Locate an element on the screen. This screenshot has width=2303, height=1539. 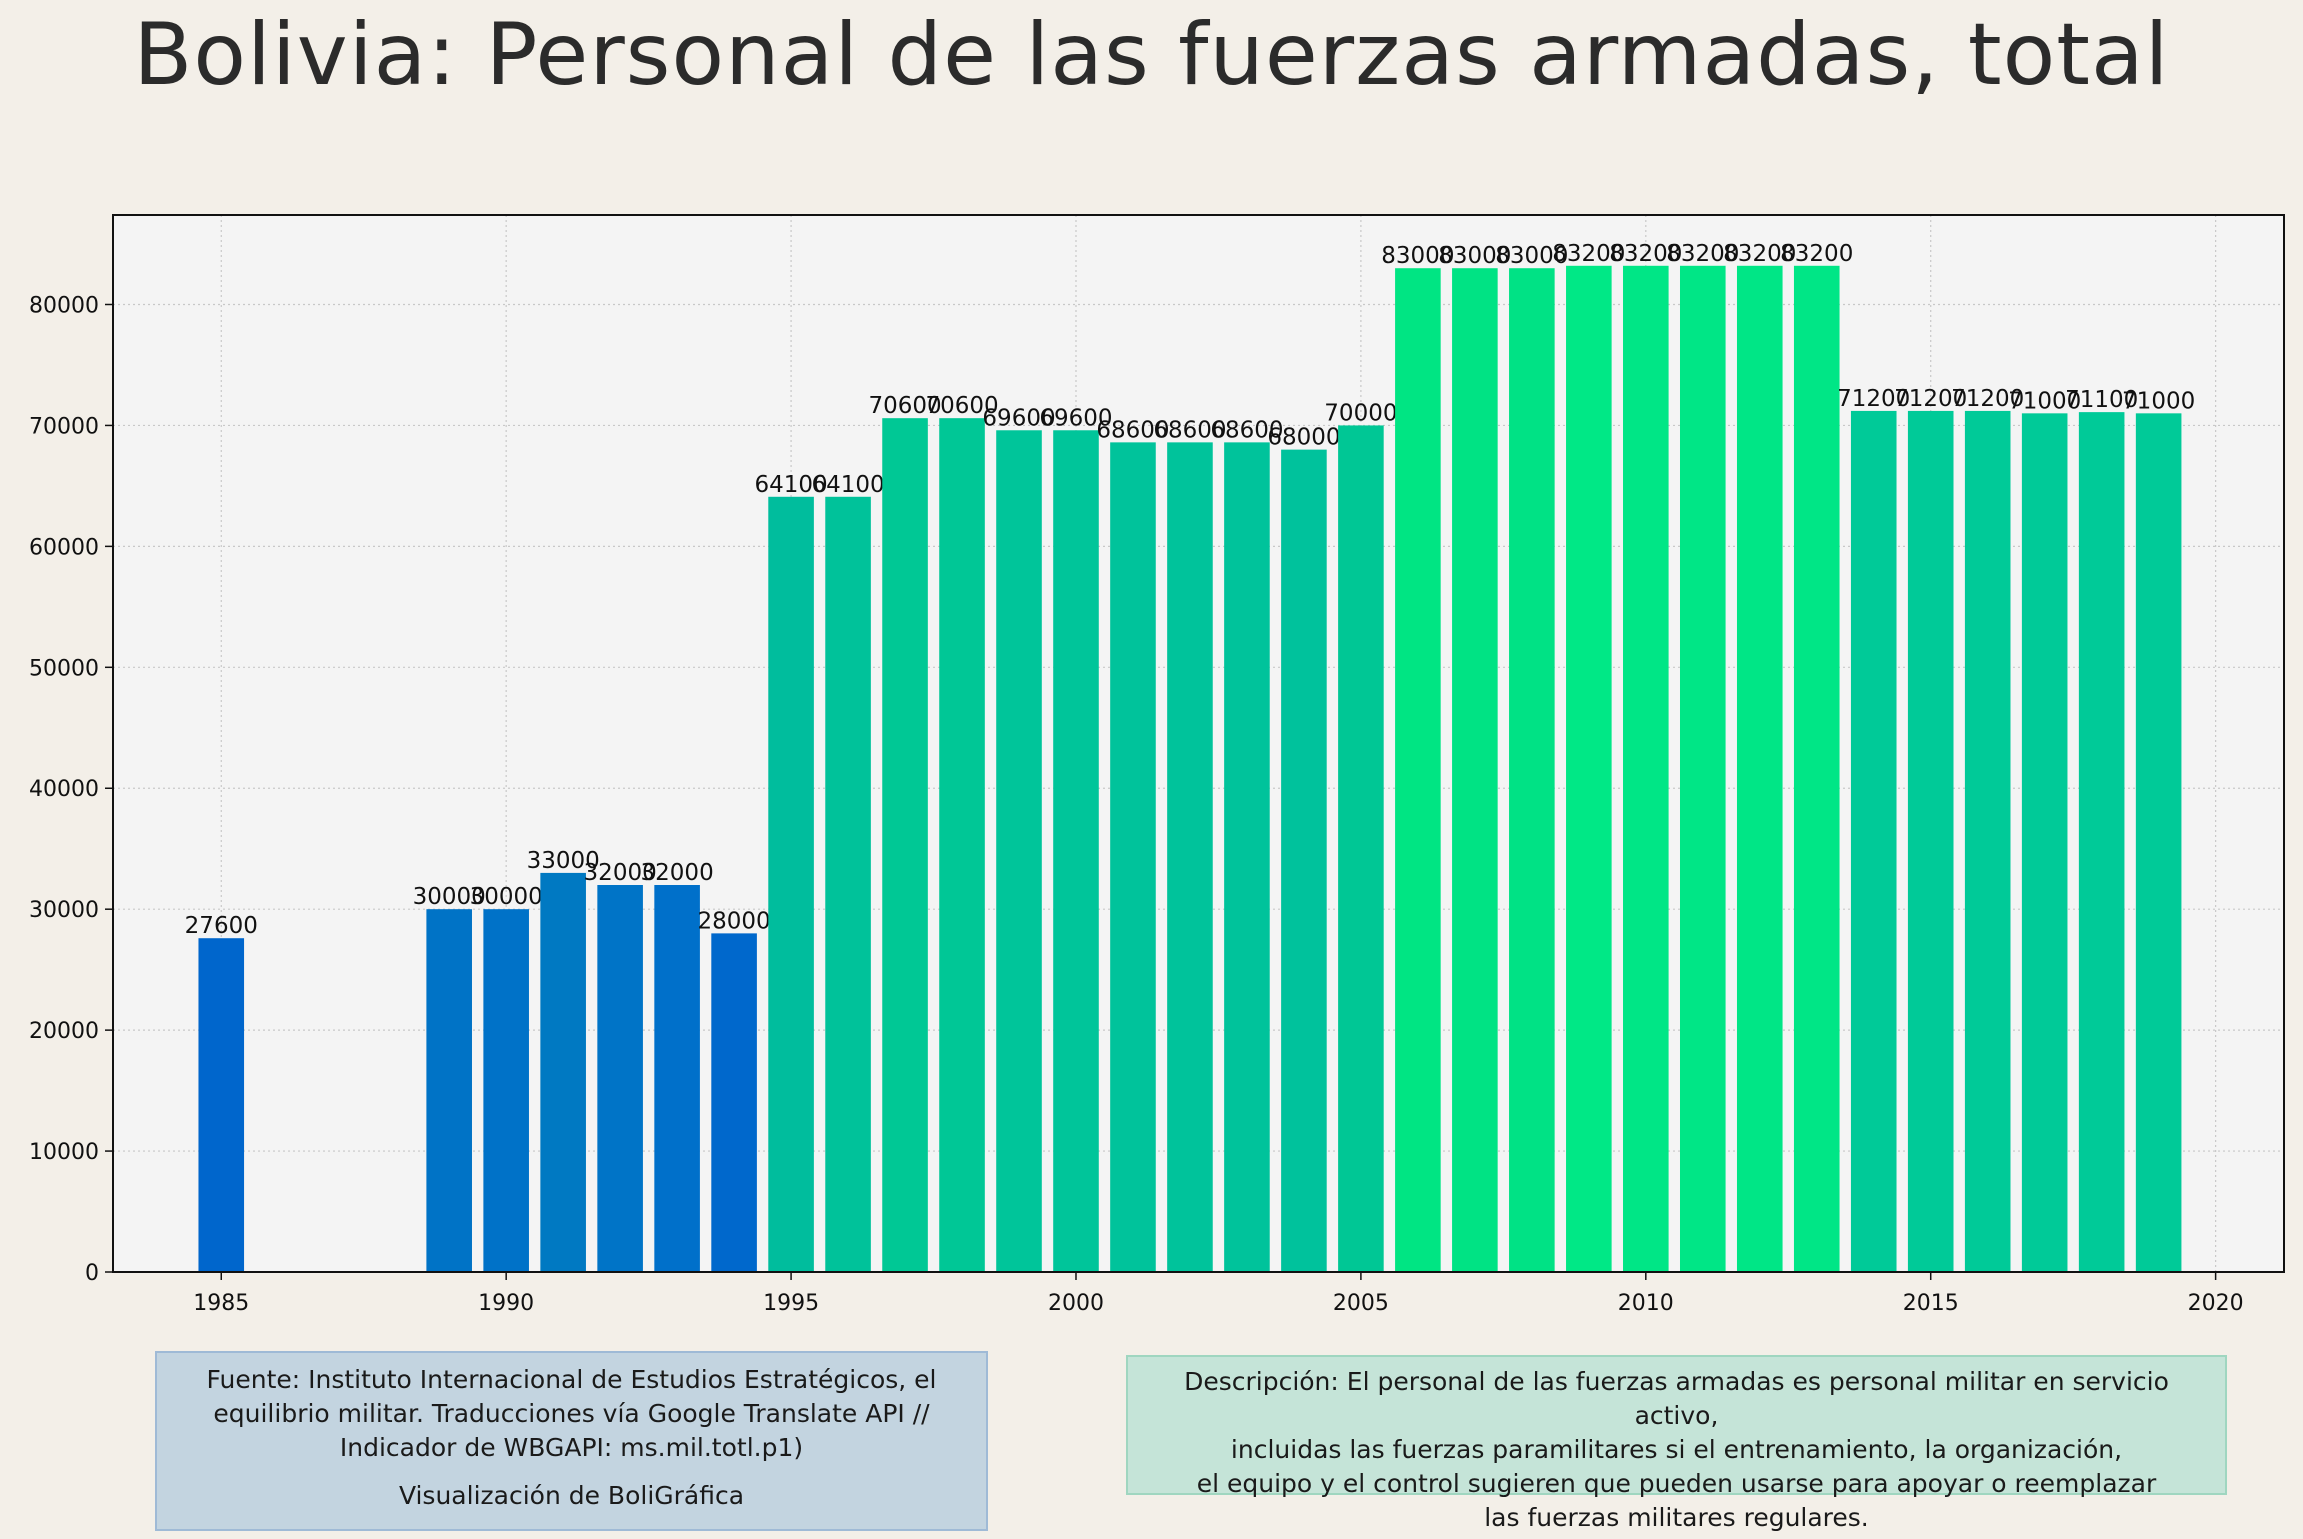
y-tick-label: 50000 is located at coordinates (64, 668).